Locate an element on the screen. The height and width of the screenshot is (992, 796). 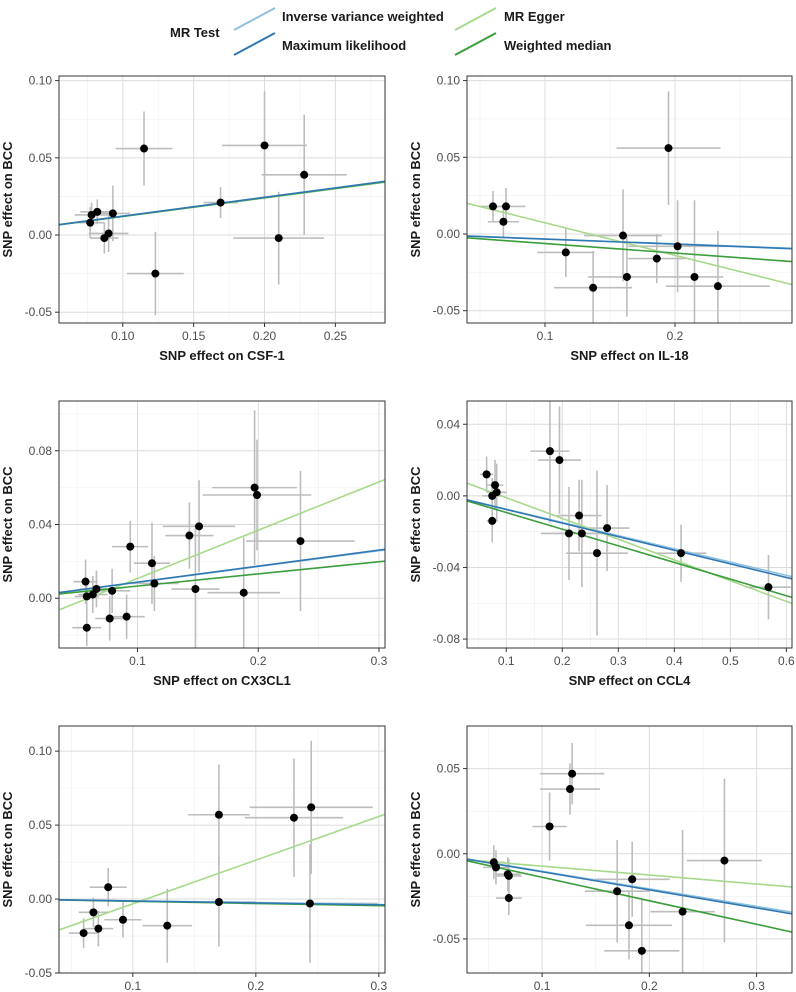
y-tick-label: 0.08 is located at coordinates (41, 451).